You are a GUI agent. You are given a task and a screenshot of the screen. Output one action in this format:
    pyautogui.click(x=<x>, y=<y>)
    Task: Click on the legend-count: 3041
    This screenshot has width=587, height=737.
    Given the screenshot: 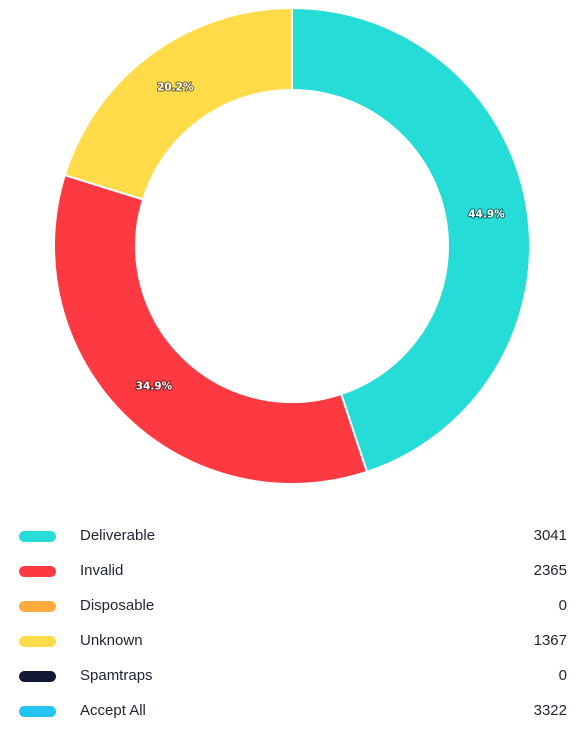 What is the action you would take?
    pyautogui.click(x=550, y=535)
    